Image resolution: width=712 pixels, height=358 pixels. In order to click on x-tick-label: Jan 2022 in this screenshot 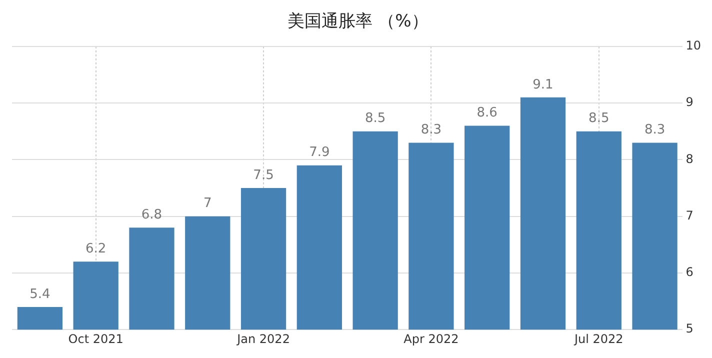, I will do `click(263, 339)`.